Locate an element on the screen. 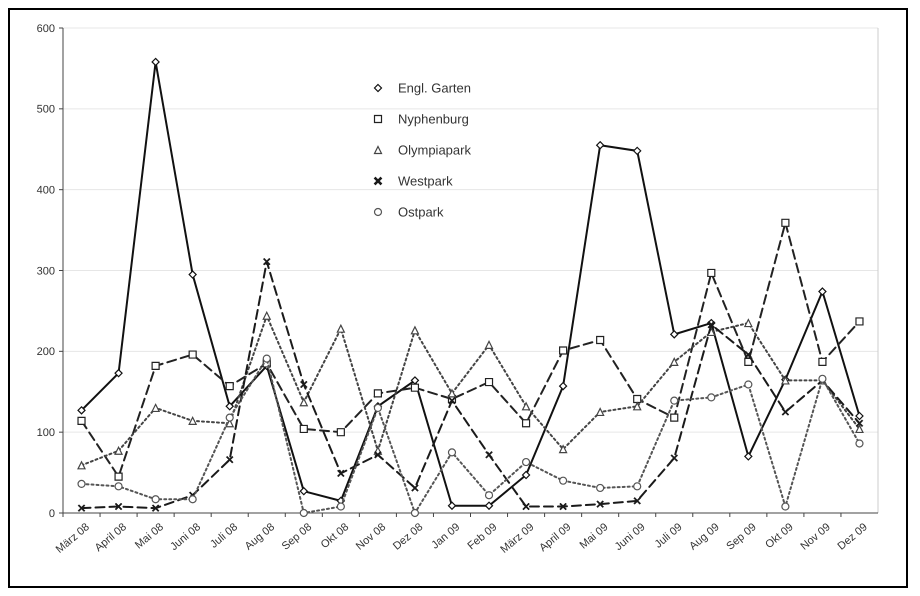  legend-label: Nyphenburg is located at coordinates (433, 119).